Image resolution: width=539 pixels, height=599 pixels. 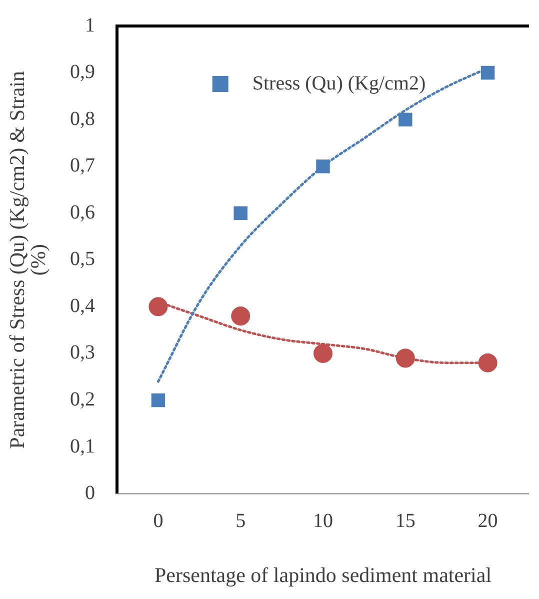 I want to click on y-tick-label: 0,9, so click(x=82, y=72).